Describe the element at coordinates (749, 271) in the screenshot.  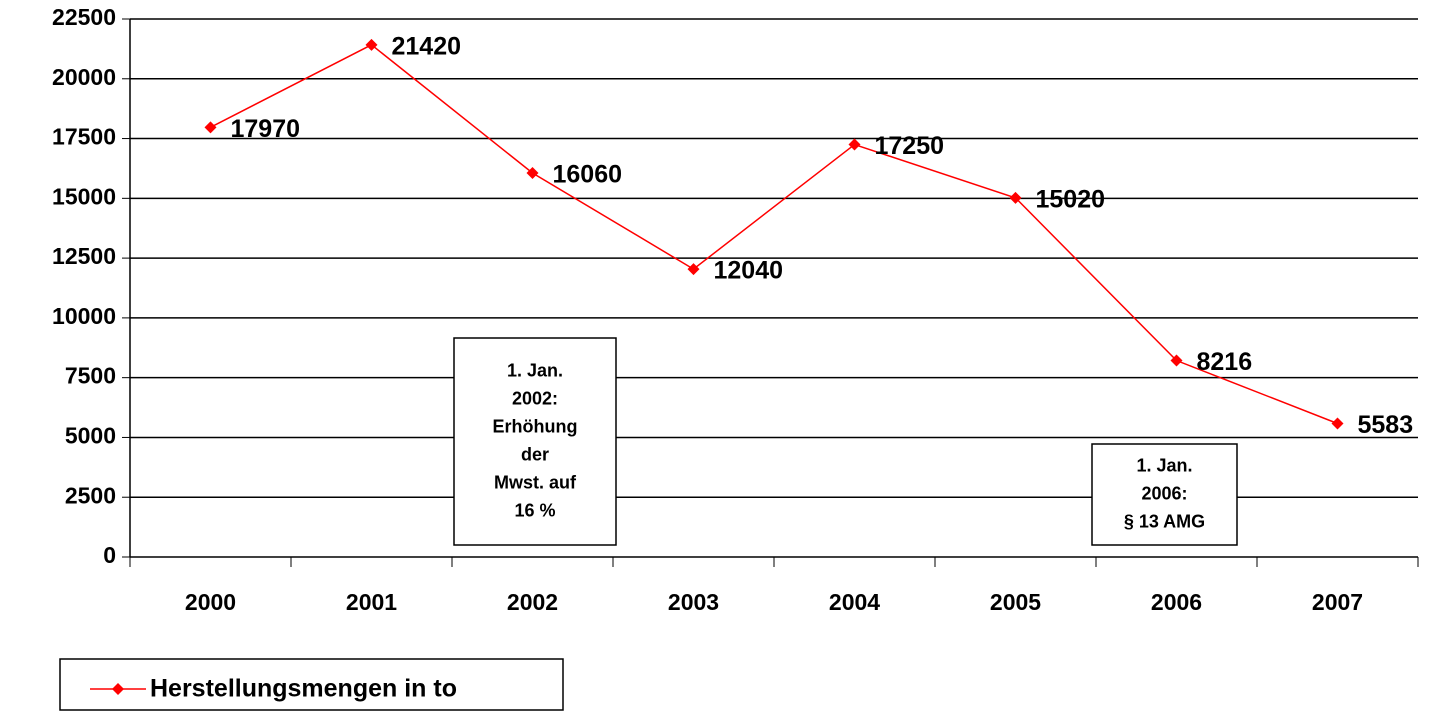
I see `data-label: 12040` at that location.